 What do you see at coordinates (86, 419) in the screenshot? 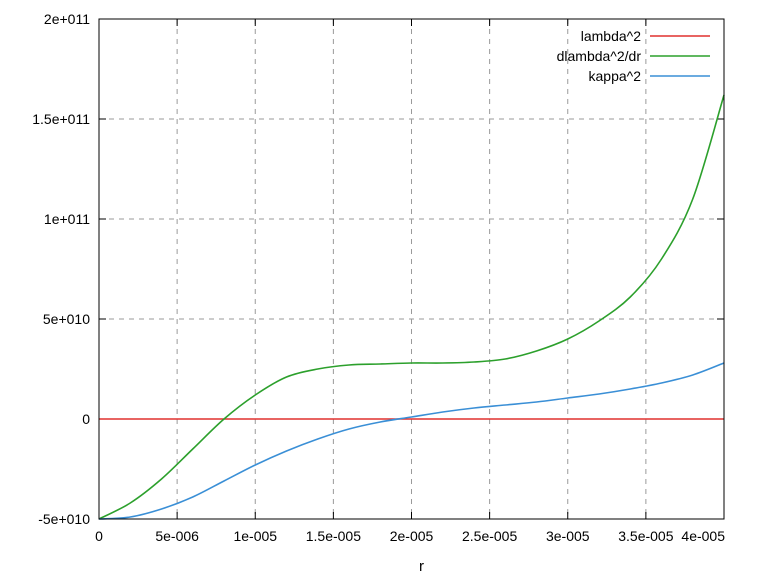
I see `y-tick-label: 0` at bounding box center [86, 419].